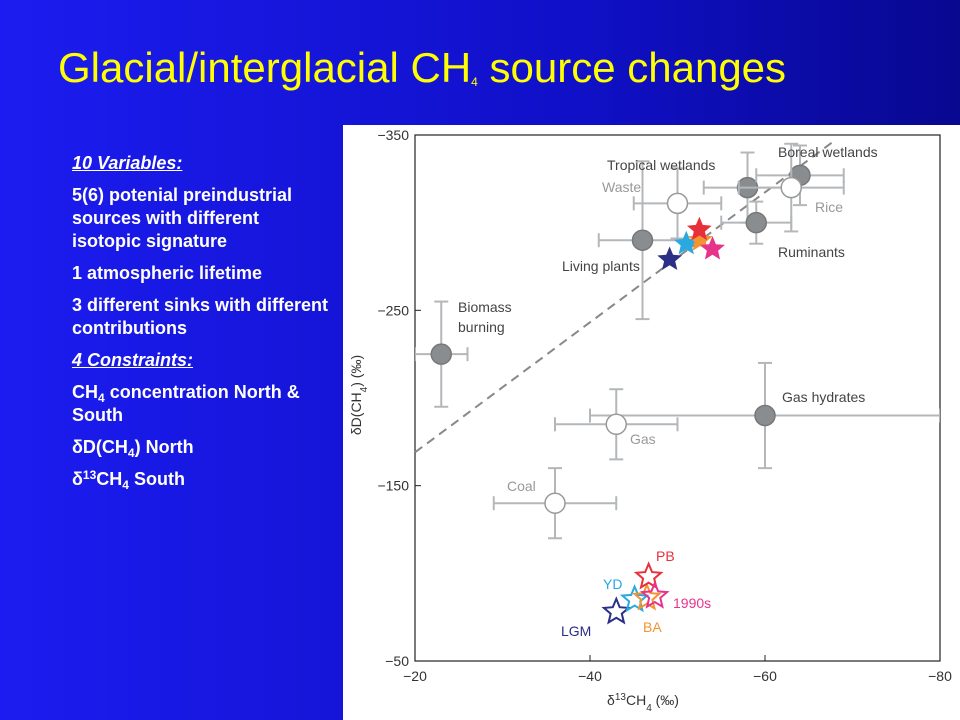 The image size is (960, 720). I want to click on bullet-text: CH4 concentration North & South, so click(202, 404).